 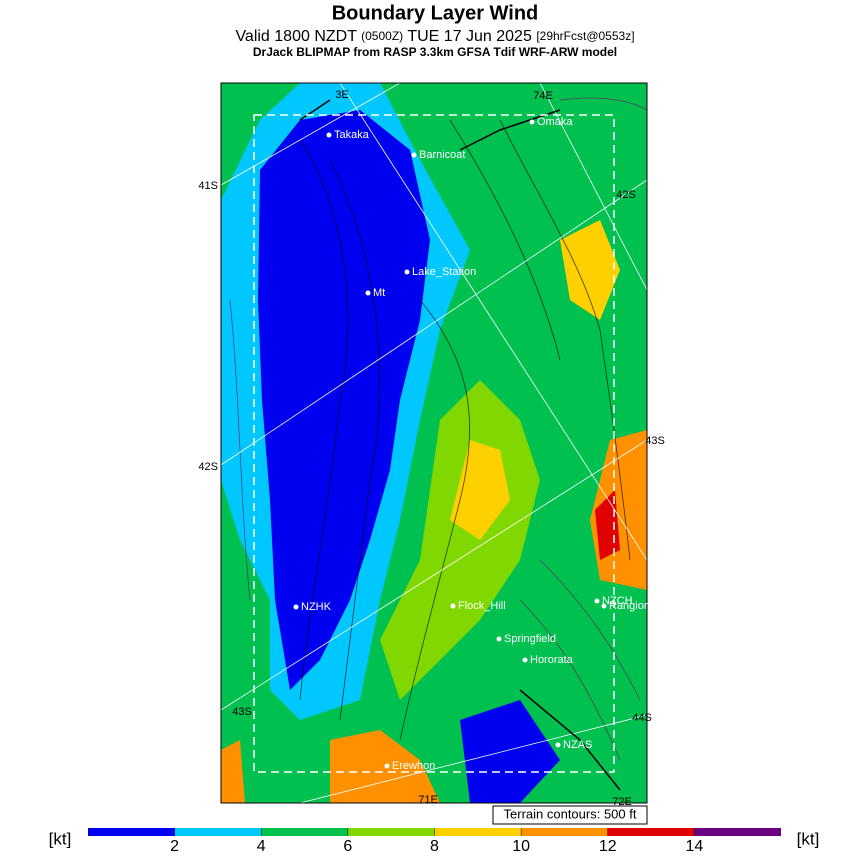 What do you see at coordinates (530, 639) in the screenshot?
I see `place-label: Springfield` at bounding box center [530, 639].